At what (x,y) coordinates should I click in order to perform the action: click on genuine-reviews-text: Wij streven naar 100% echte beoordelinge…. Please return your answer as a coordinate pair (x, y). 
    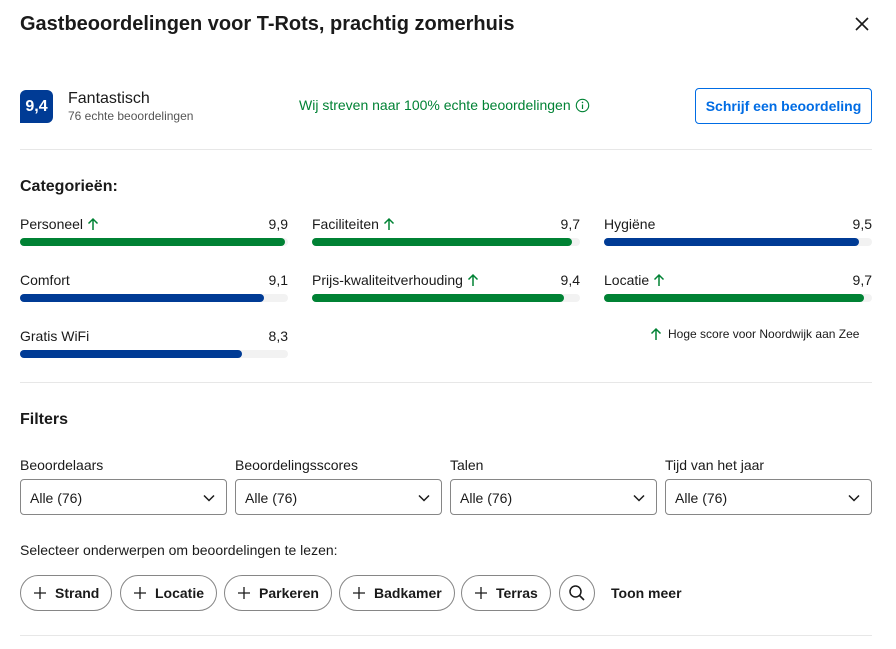
    Looking at the image, I should click on (435, 105).